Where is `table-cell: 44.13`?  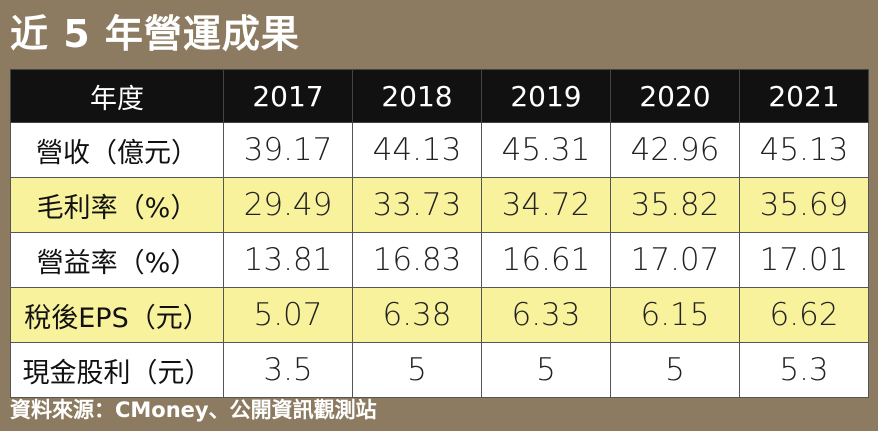 table-cell: 44.13 is located at coordinates (417, 150).